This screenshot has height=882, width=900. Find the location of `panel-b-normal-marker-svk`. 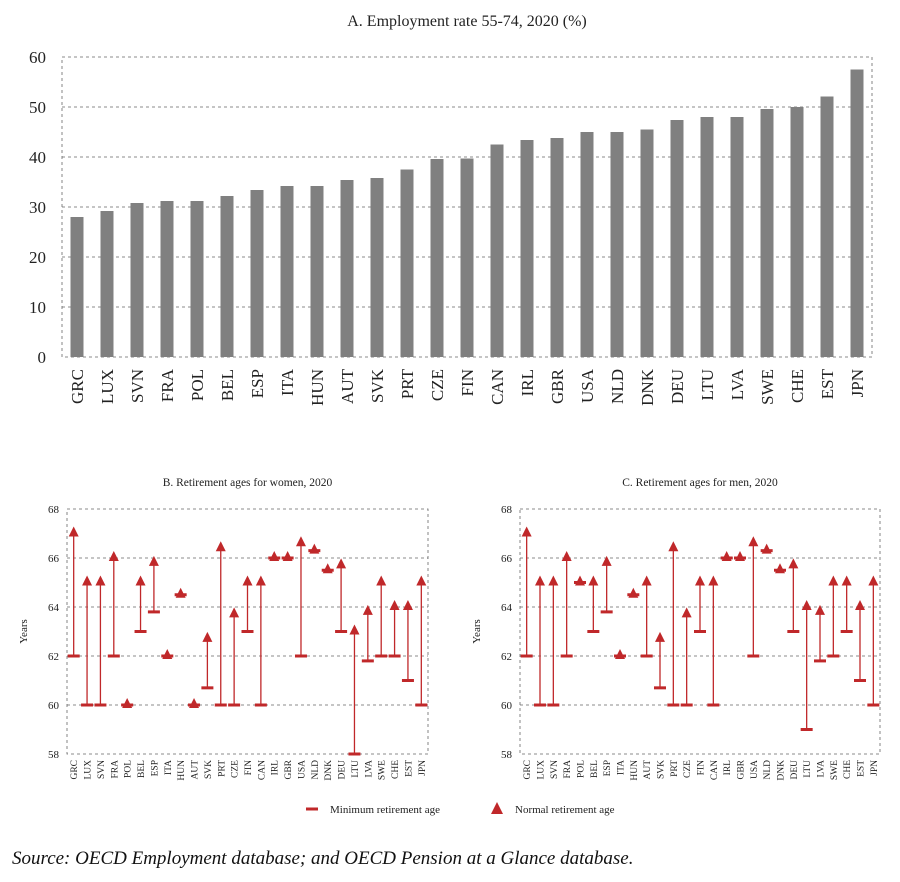

panel-b-normal-marker-svk is located at coordinates (207, 636).